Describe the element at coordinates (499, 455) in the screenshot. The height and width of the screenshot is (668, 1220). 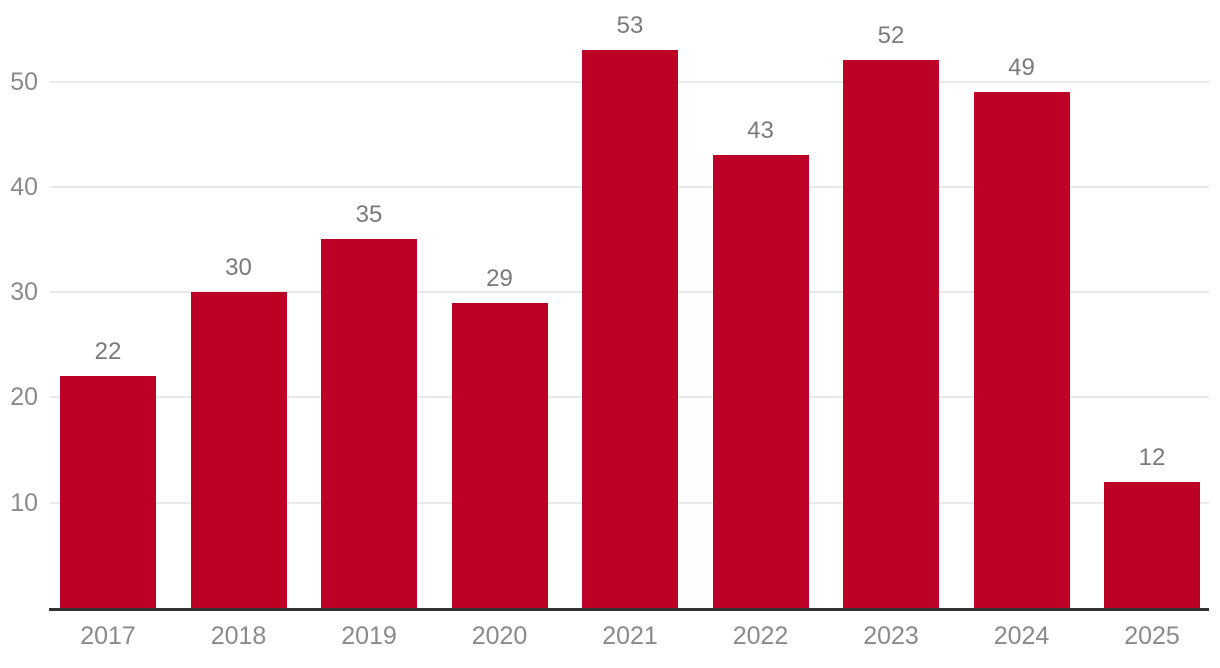
I see `bar-2020` at that location.